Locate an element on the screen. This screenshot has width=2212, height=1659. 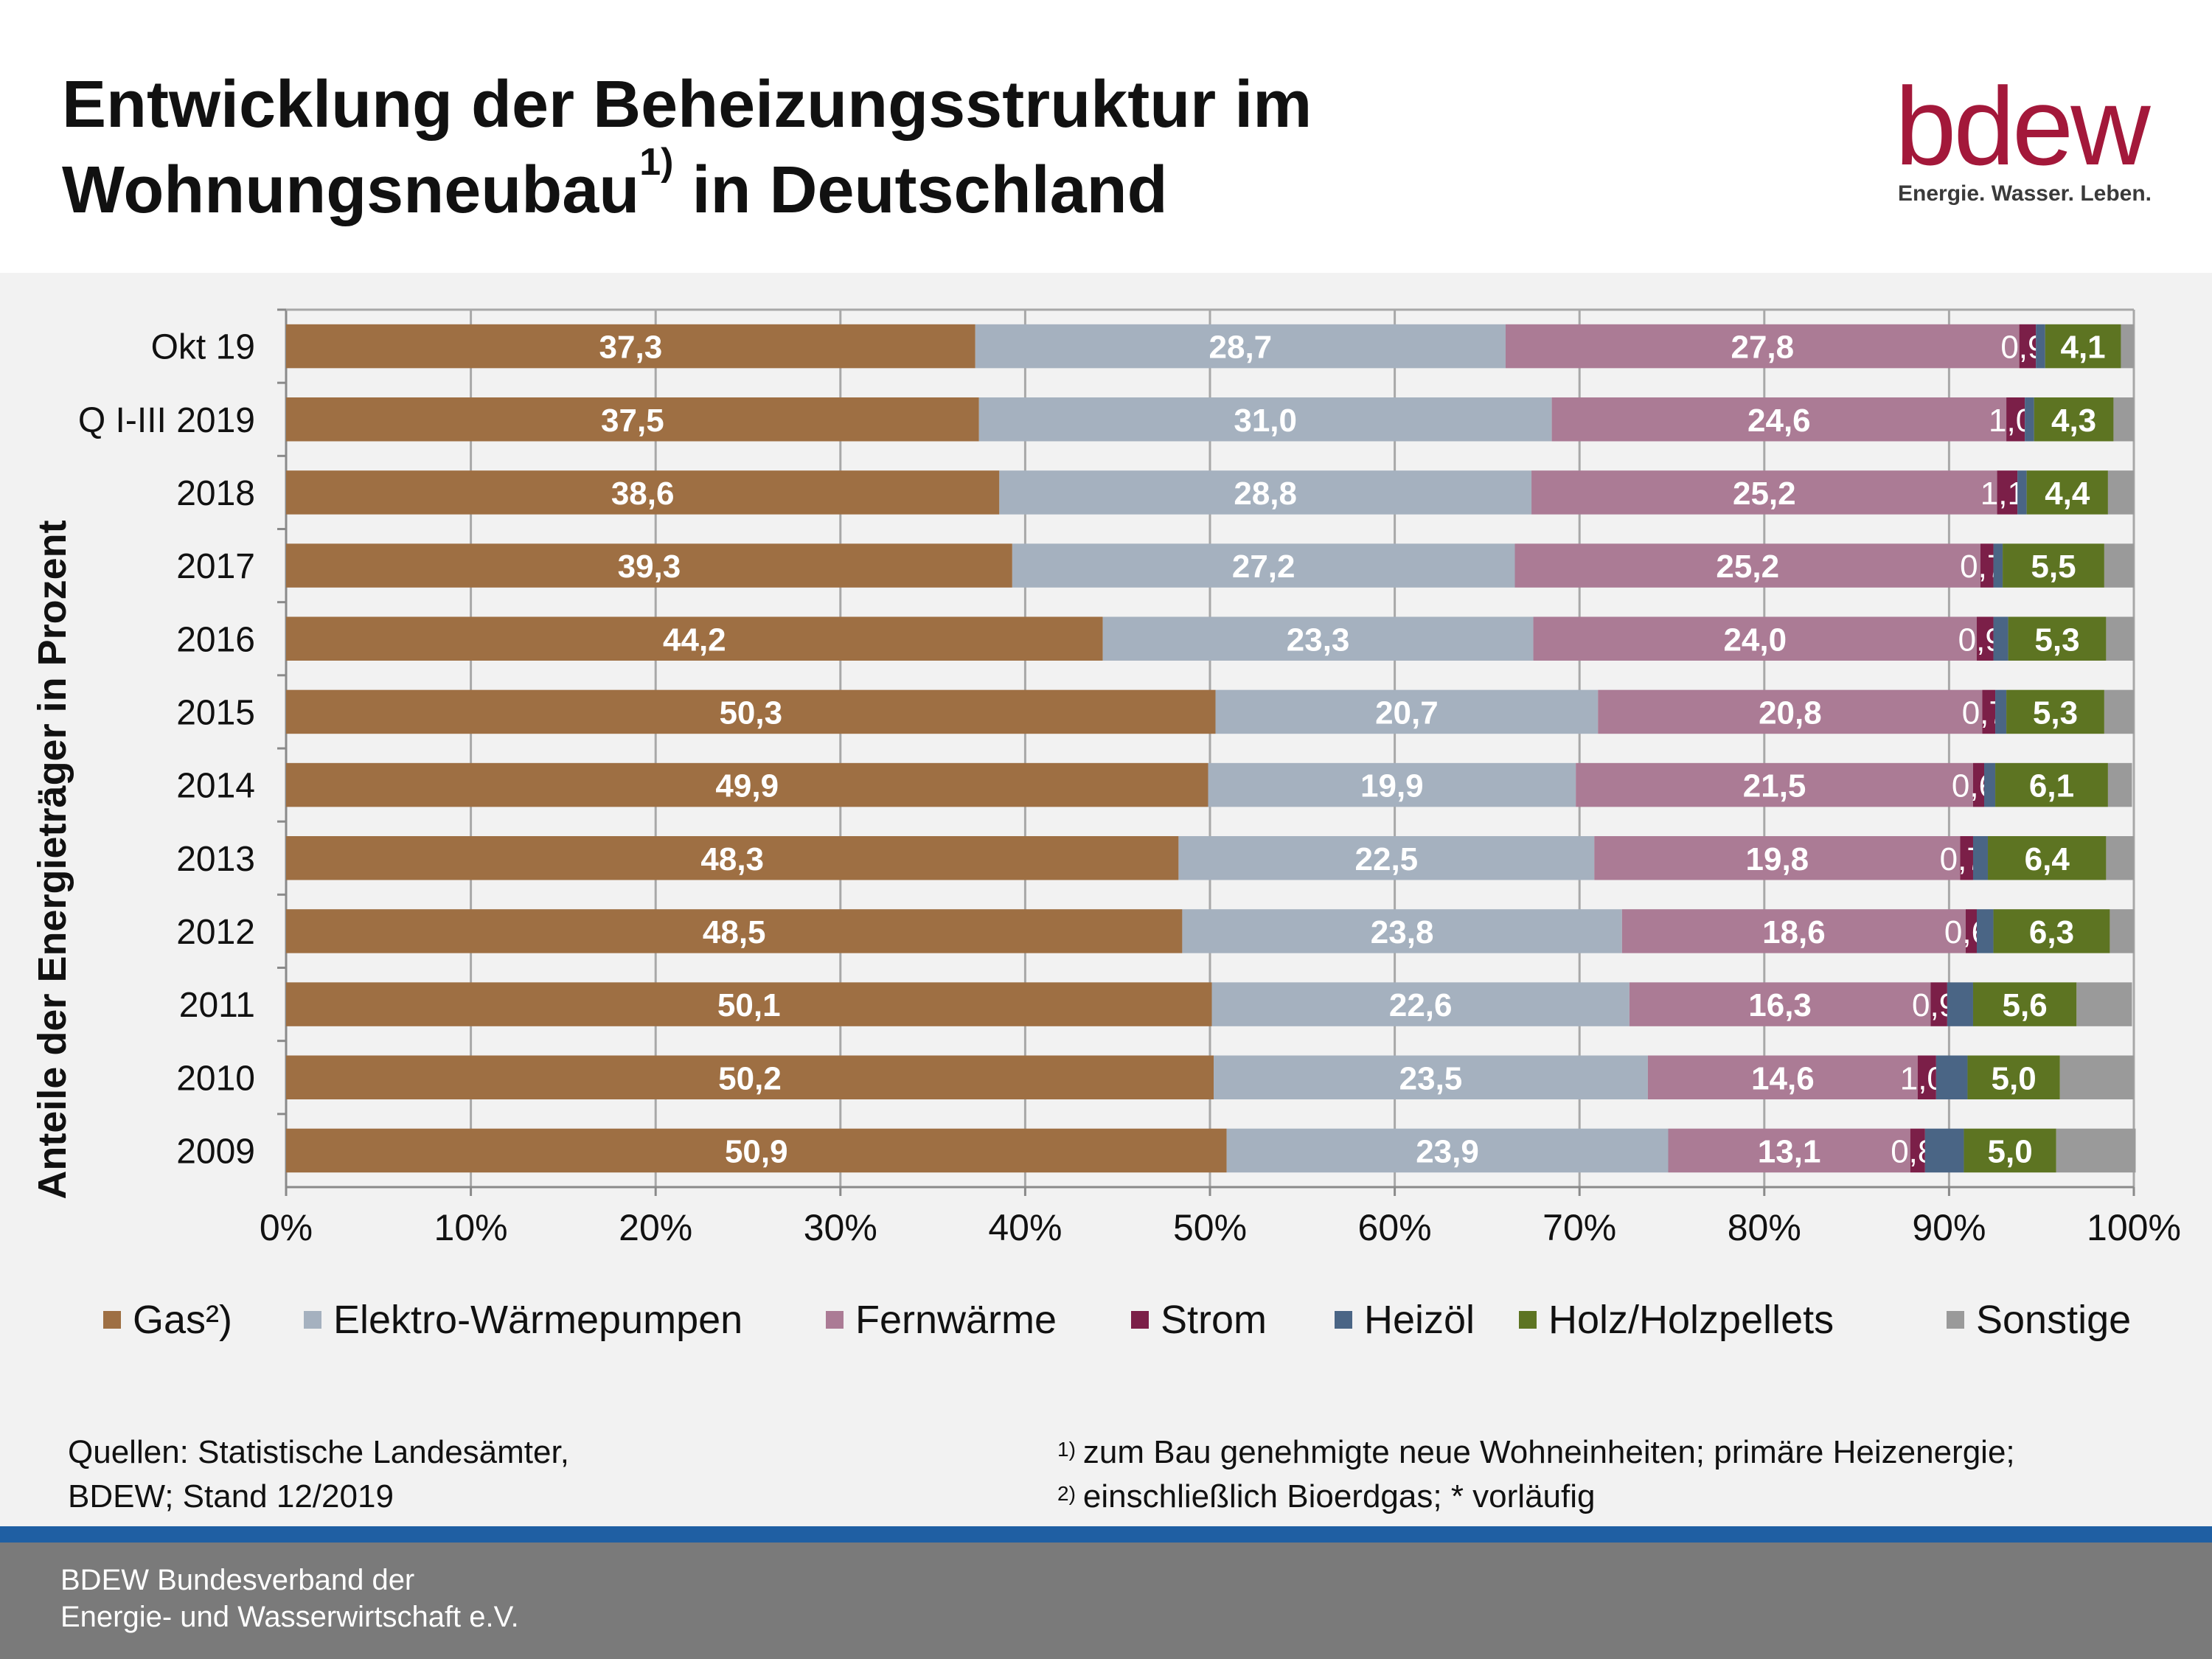
x-tick-label: 60% is located at coordinates (1395, 1227).